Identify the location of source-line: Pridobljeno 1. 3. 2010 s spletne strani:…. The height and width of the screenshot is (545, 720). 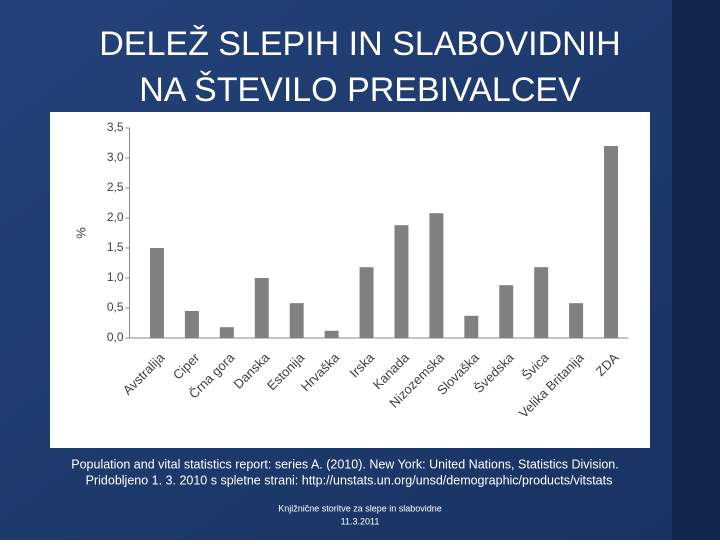
(349, 480).